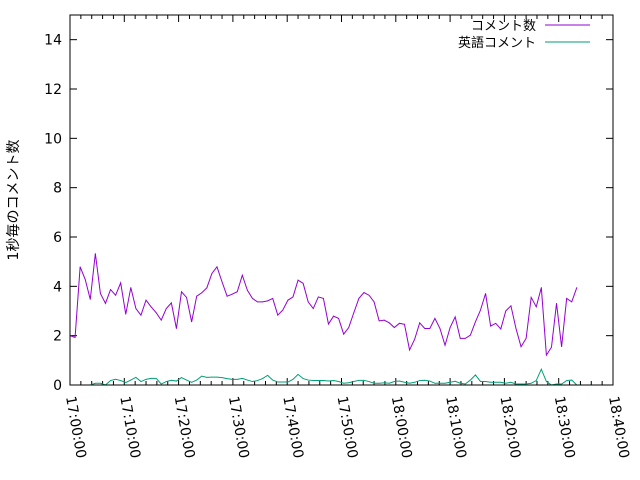  Describe the element at coordinates (401, 427) in the screenshot. I see `x-tick-label: 18:00:00` at that location.